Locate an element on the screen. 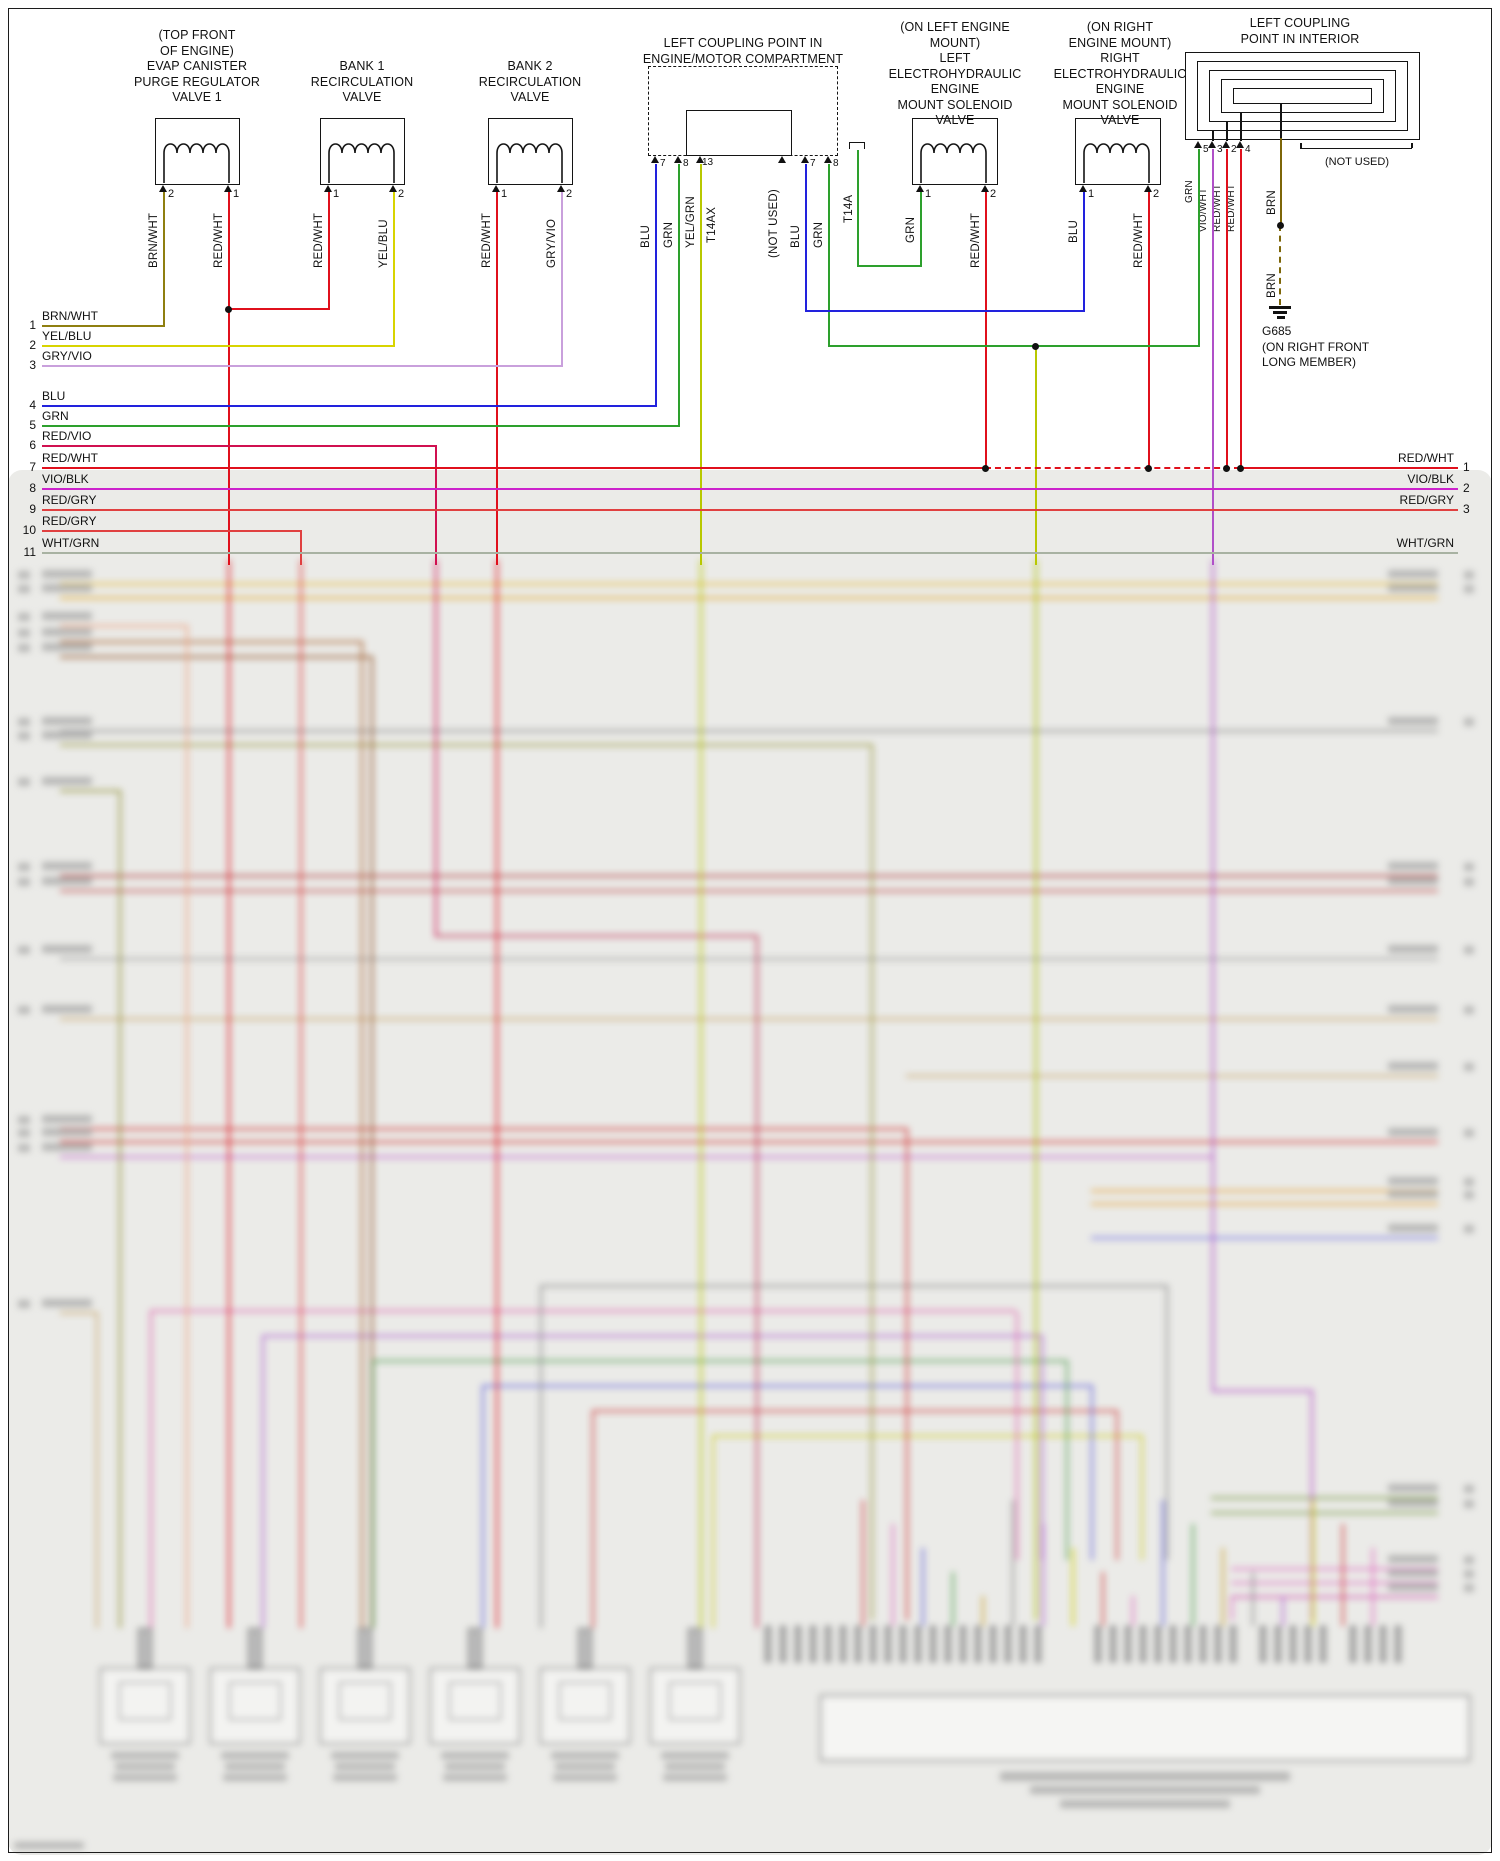  wire-red-vio is located at coordinates (436, 505).